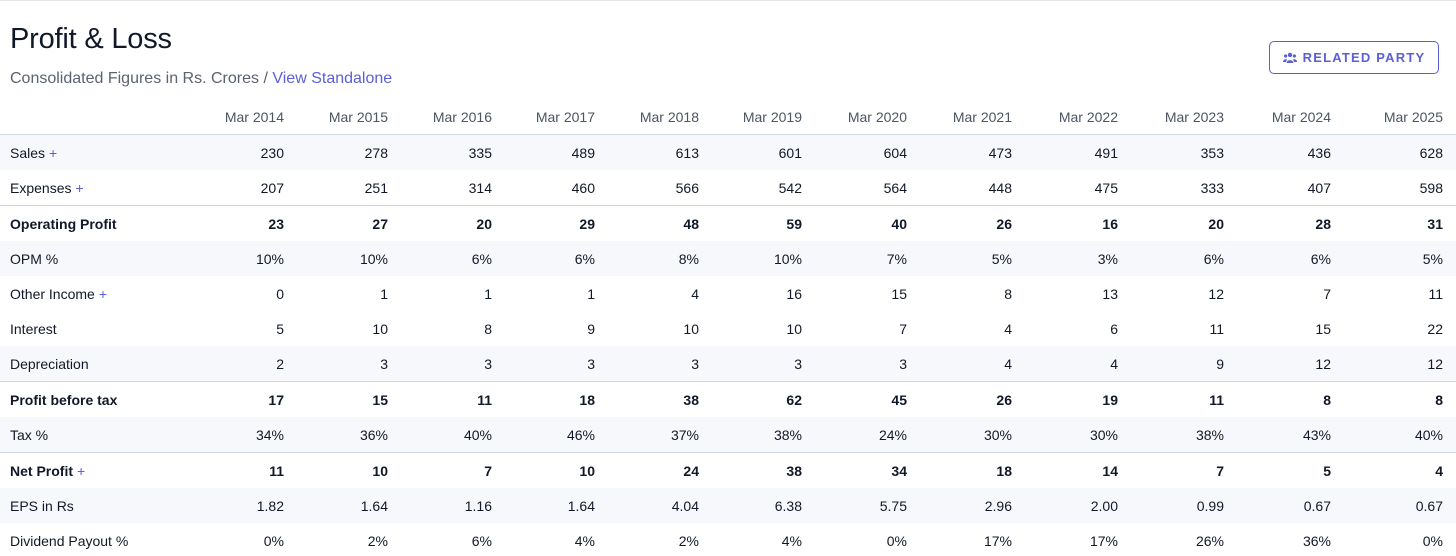  I want to click on value-cell: 18, so click(556, 399).